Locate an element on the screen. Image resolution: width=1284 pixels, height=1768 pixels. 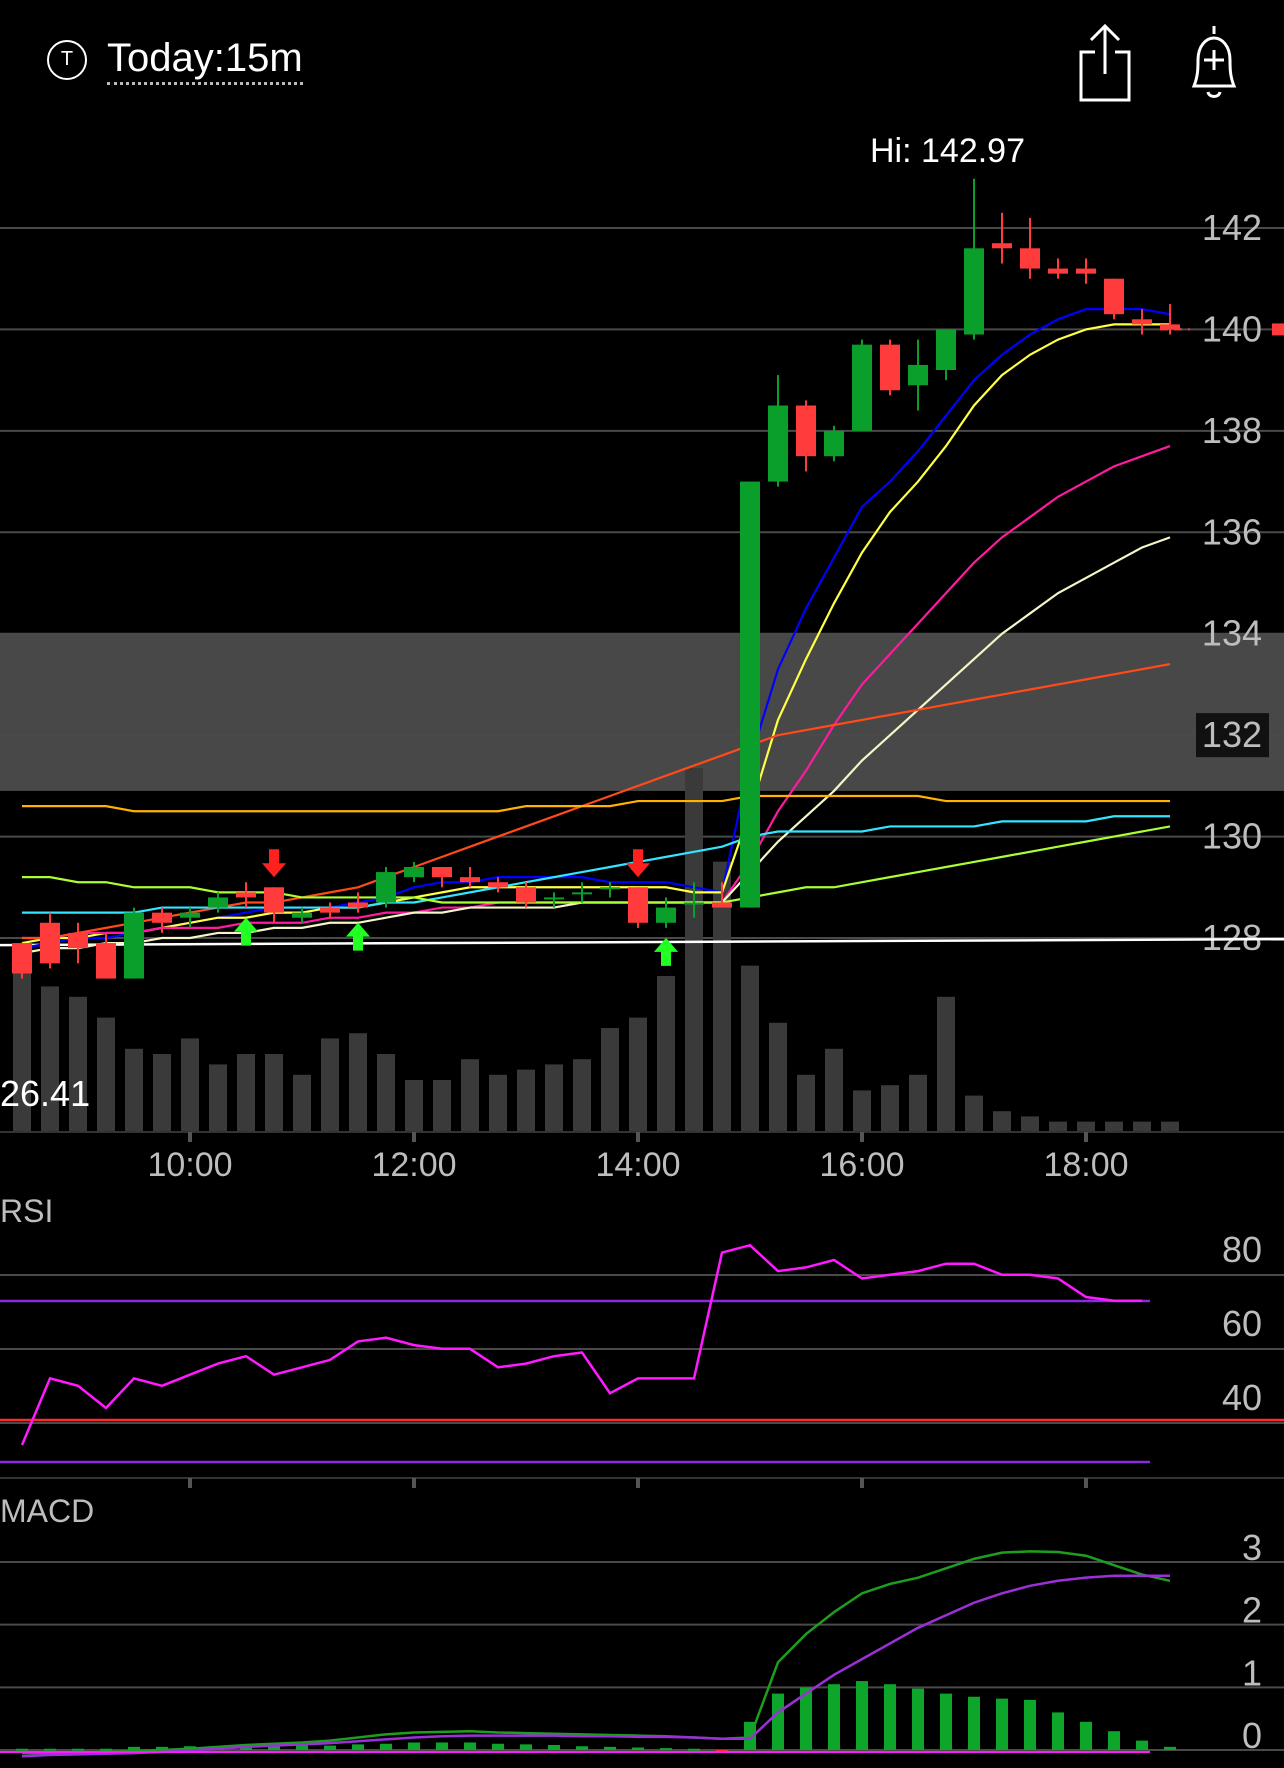
macd-line is located at coordinates (596, 1652).